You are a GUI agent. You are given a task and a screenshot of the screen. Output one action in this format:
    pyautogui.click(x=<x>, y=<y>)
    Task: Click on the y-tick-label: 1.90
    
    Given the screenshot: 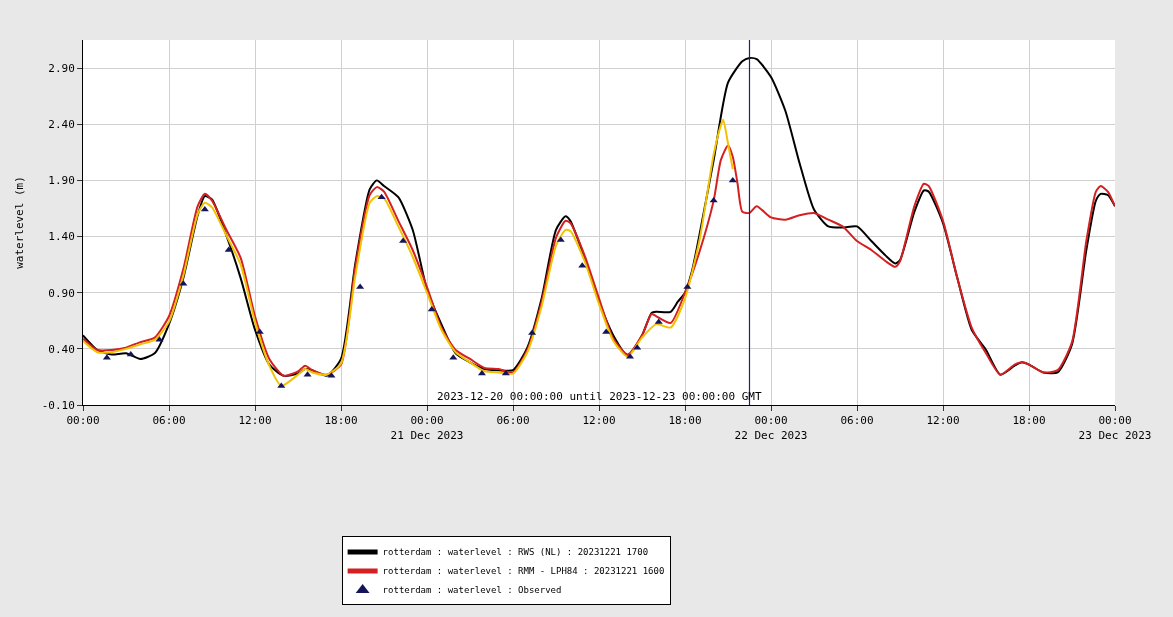 What is the action you would take?
    pyautogui.click(x=61, y=181)
    